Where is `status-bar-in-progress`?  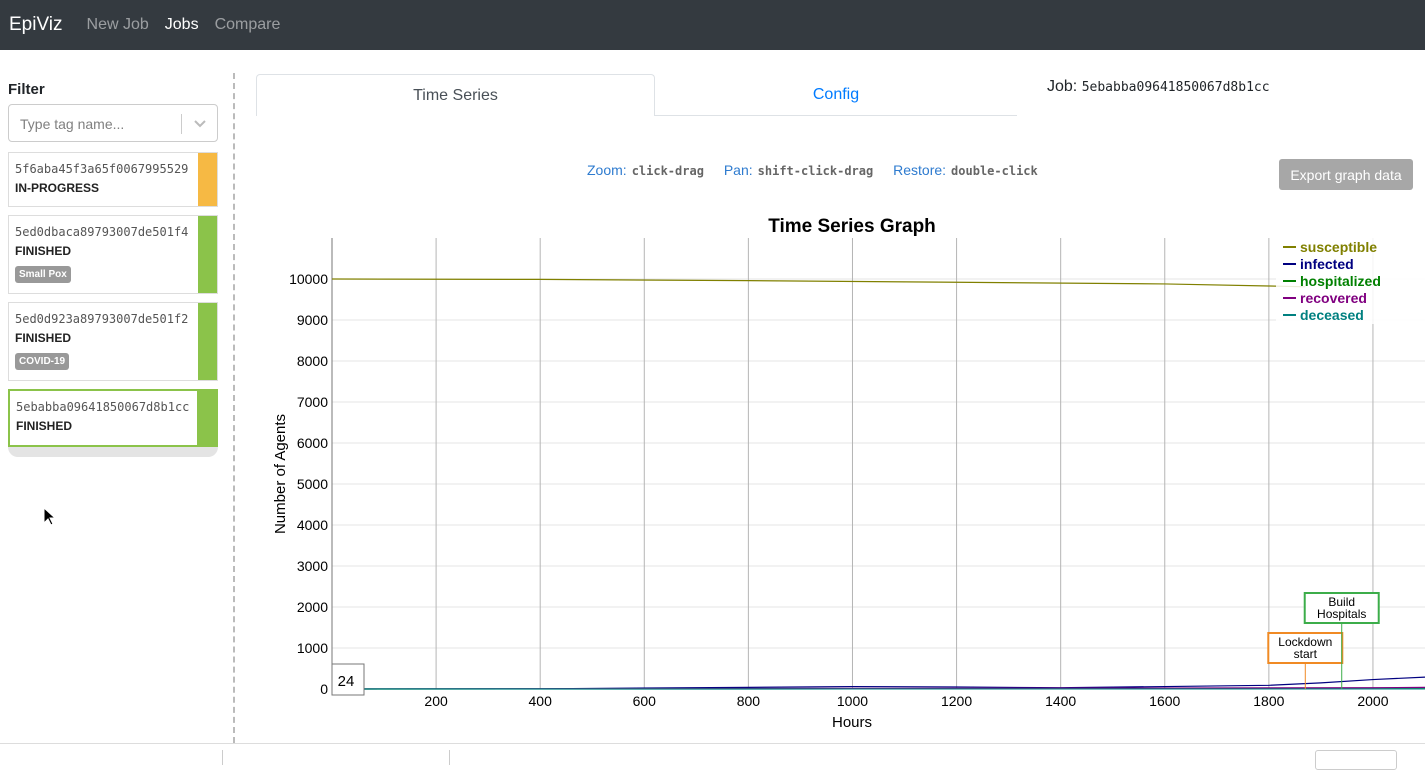 status-bar-in-progress is located at coordinates (207, 179).